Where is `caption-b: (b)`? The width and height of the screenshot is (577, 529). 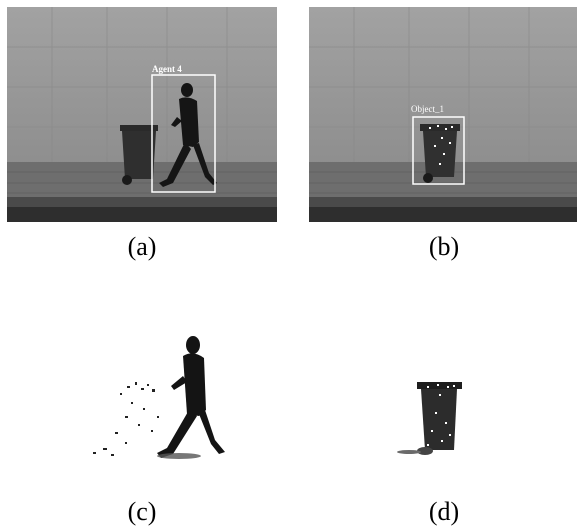 caption-b: (b) is located at coordinates (444, 246).